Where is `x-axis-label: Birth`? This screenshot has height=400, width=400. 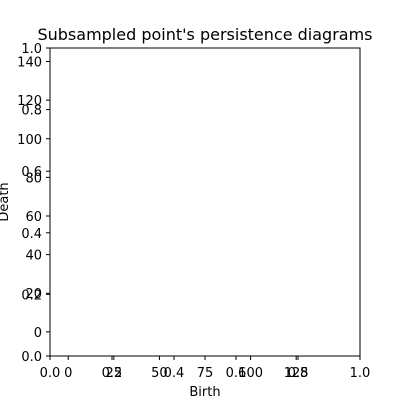 x-axis-label: Birth is located at coordinates (204, 392).